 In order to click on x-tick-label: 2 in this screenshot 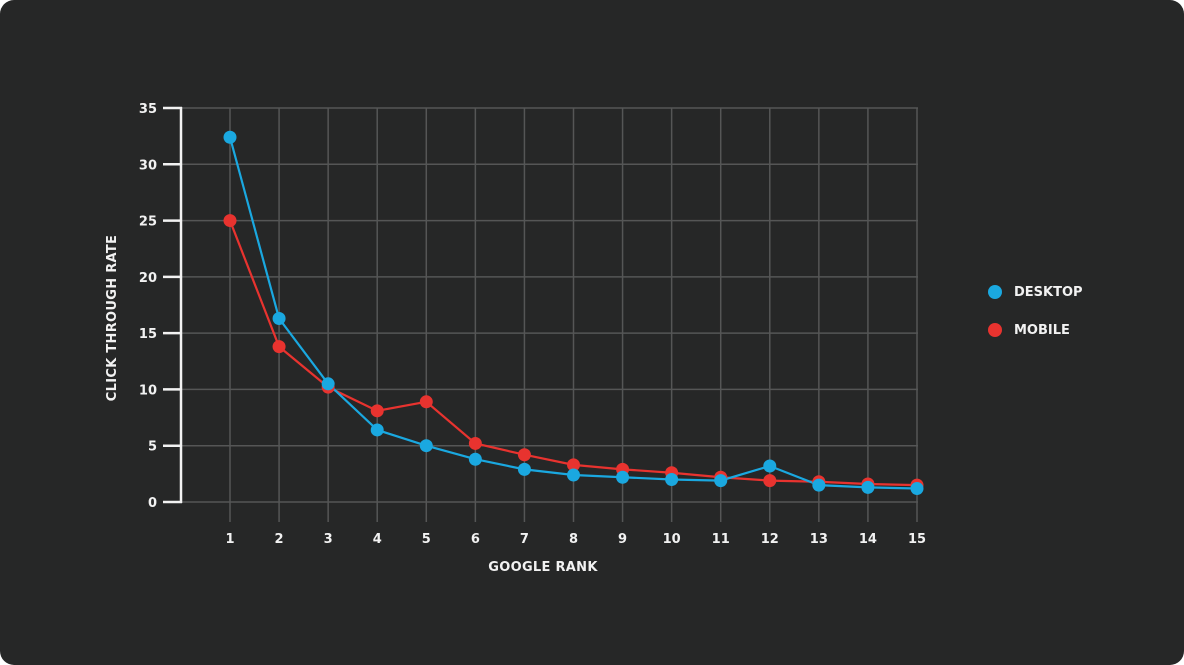, I will do `click(279, 539)`.